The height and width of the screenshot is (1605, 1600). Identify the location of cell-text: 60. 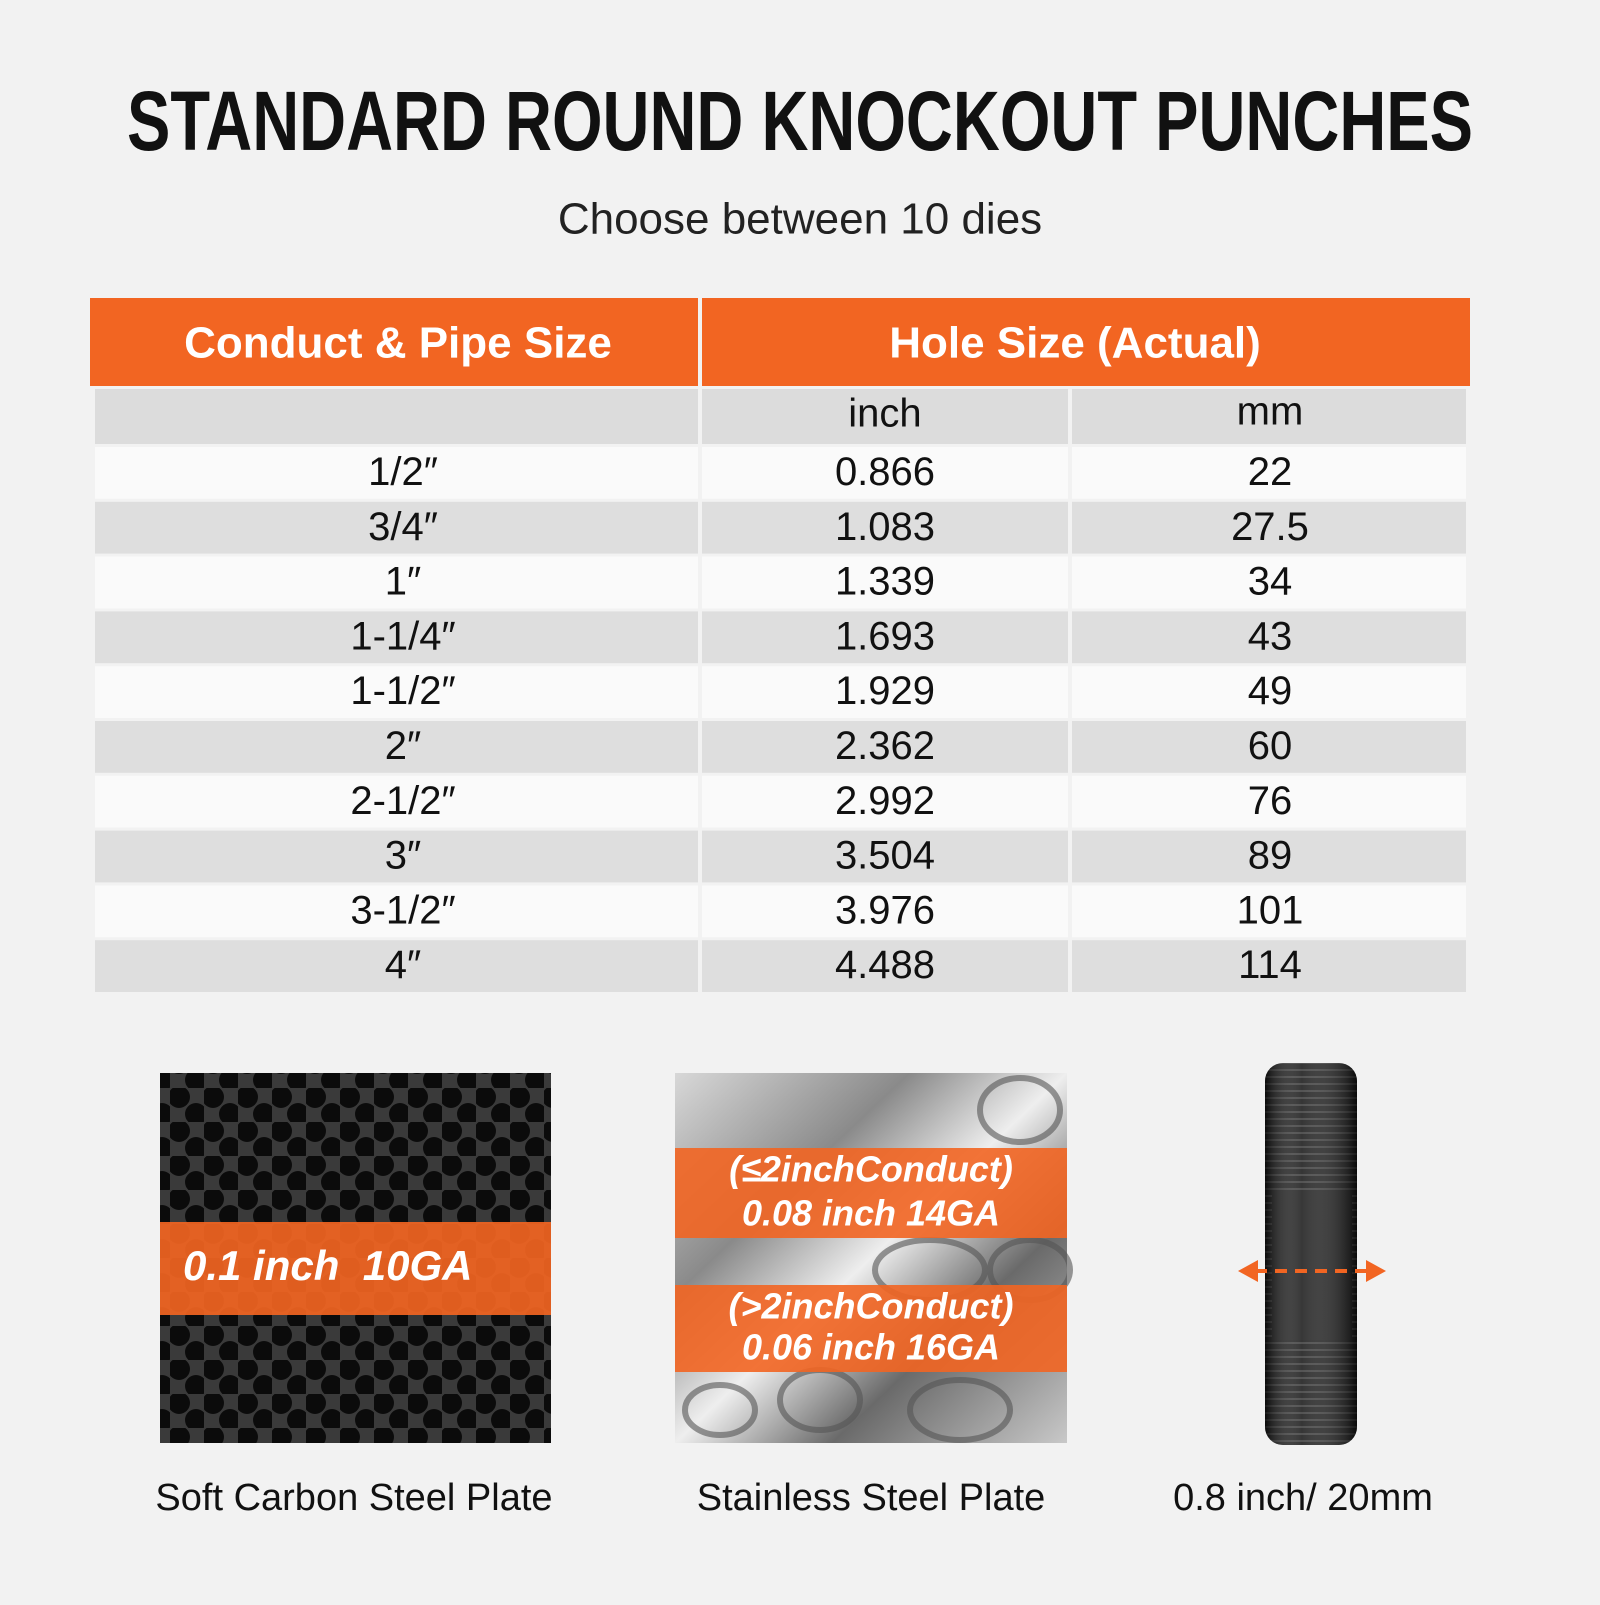
(1270, 746).